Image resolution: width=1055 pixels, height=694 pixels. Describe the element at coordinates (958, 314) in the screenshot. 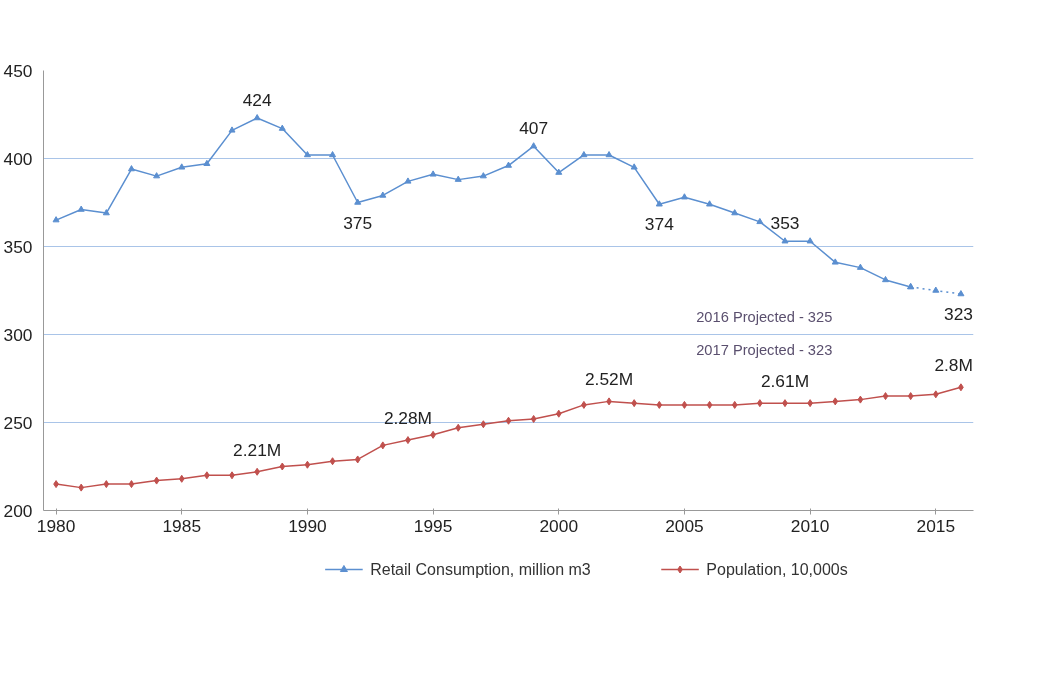

I see `annotation: 323` at that location.